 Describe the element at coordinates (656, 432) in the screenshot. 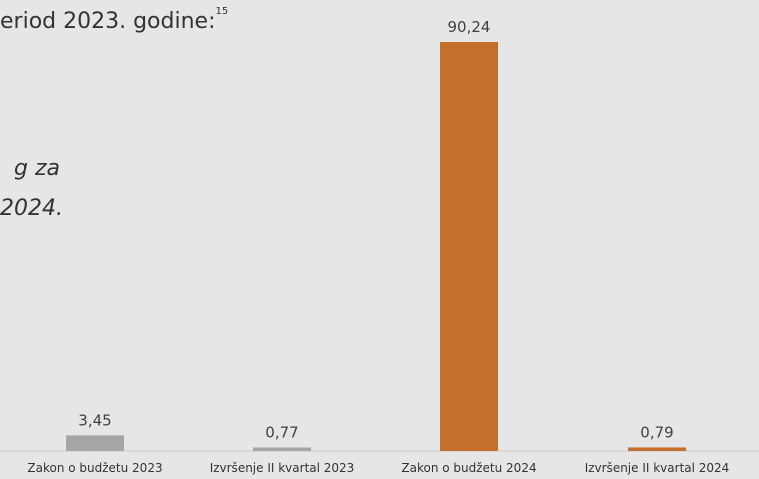

I see `value-label-4: 0,79` at that location.